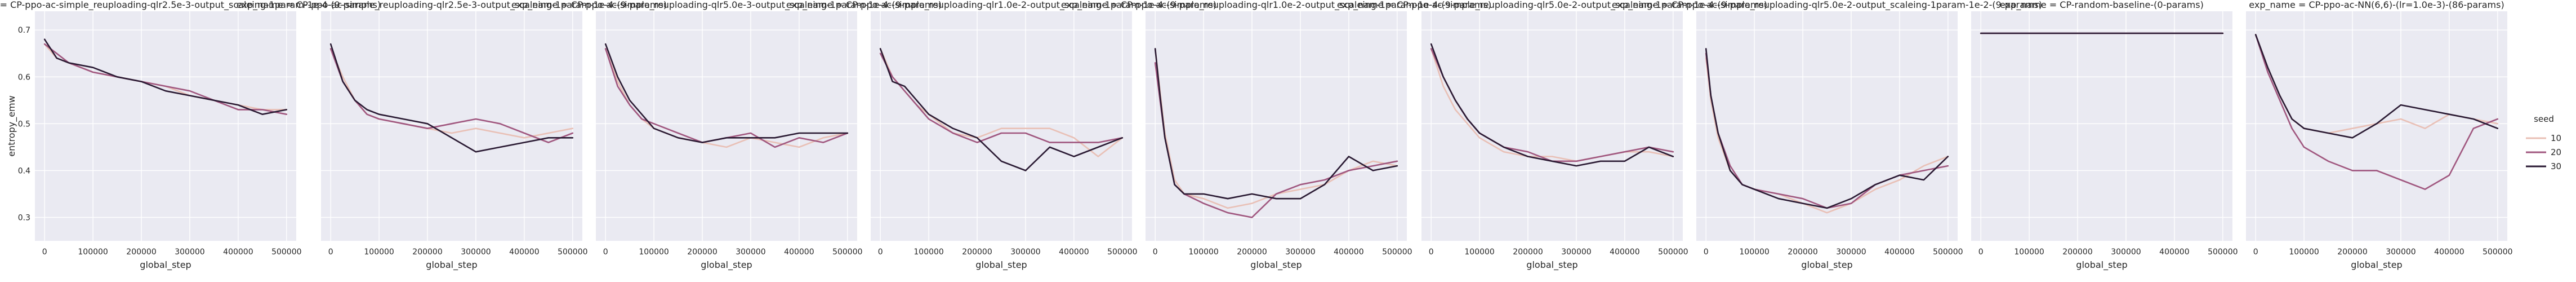 The image size is (2576, 282). I want to click on y-axis-label: entropy_emw, so click(11, 125).